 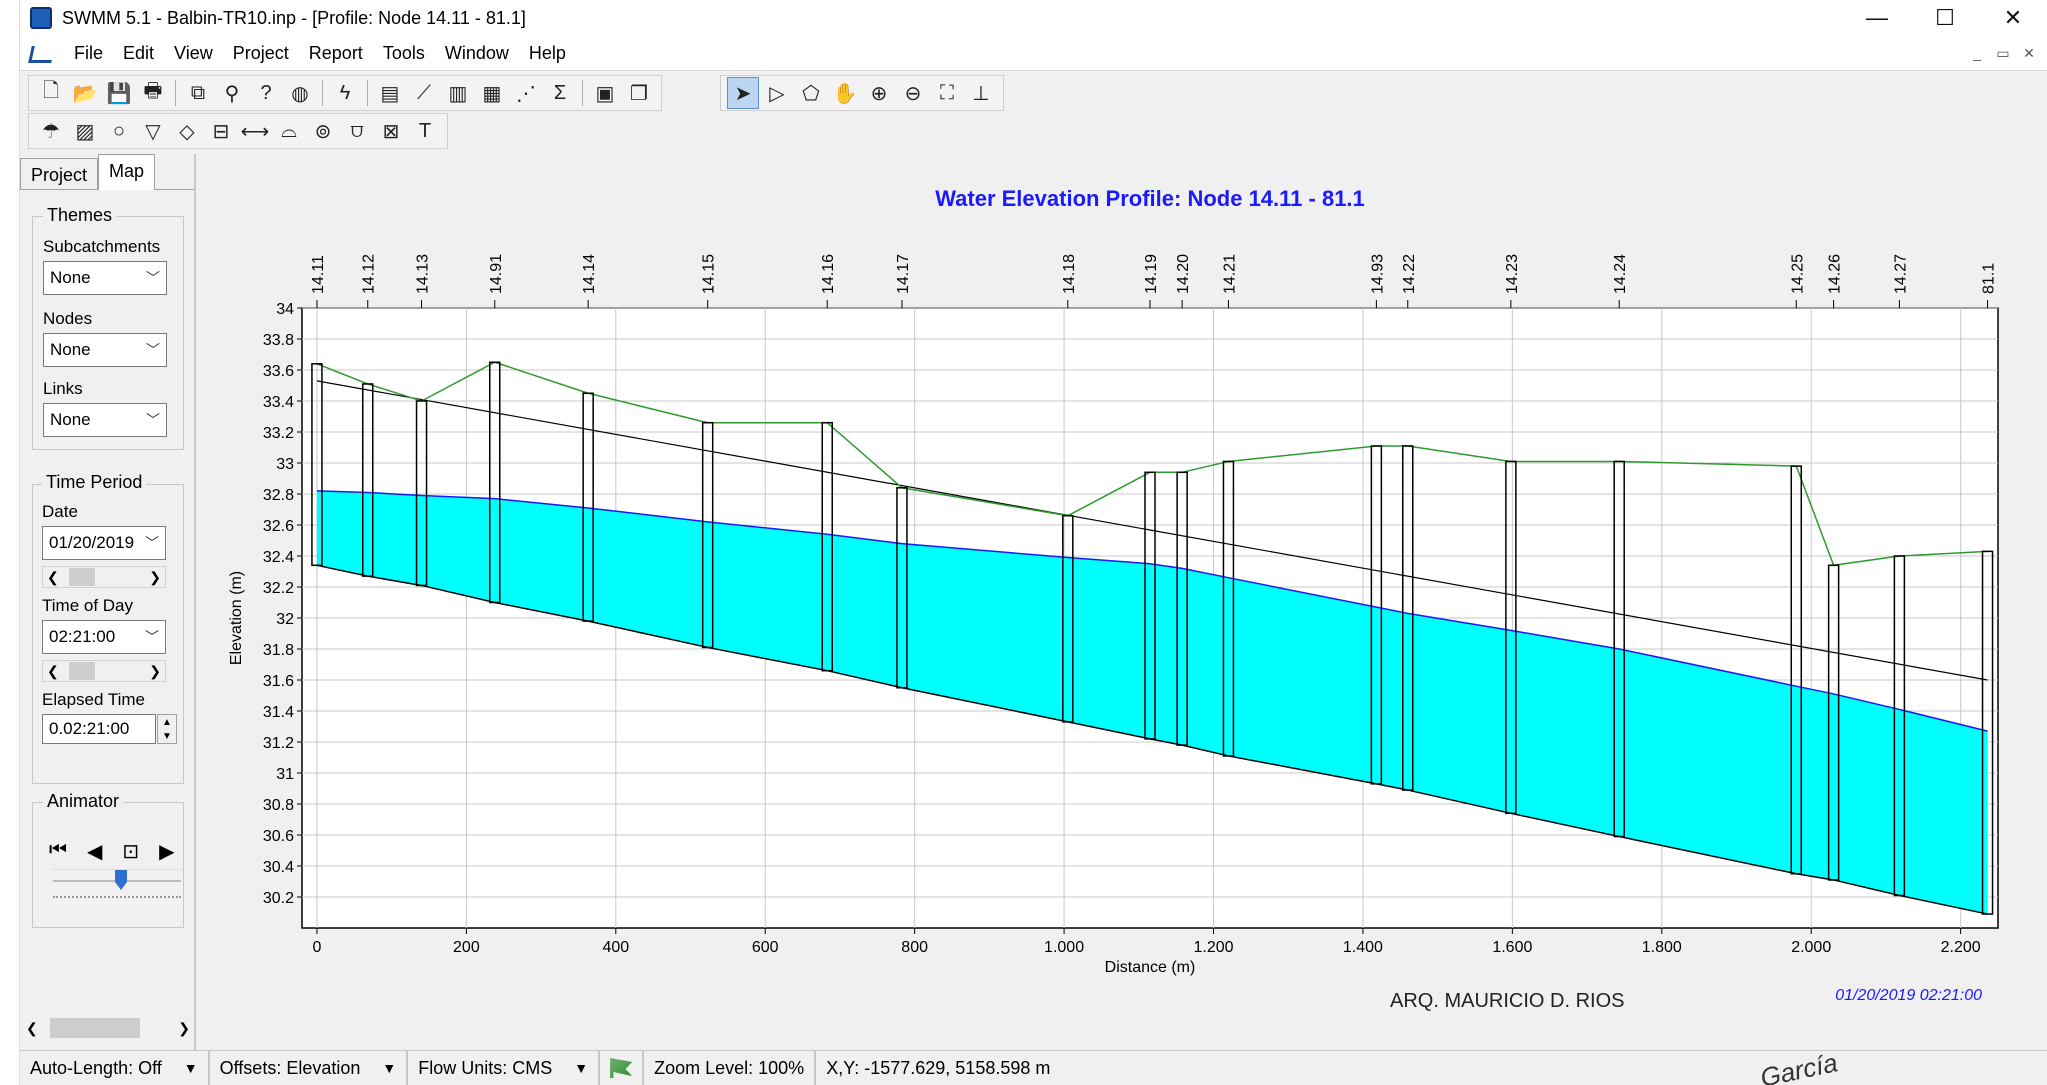 I want to click on subcatchments-select: None ﹀, so click(x=105, y=278).